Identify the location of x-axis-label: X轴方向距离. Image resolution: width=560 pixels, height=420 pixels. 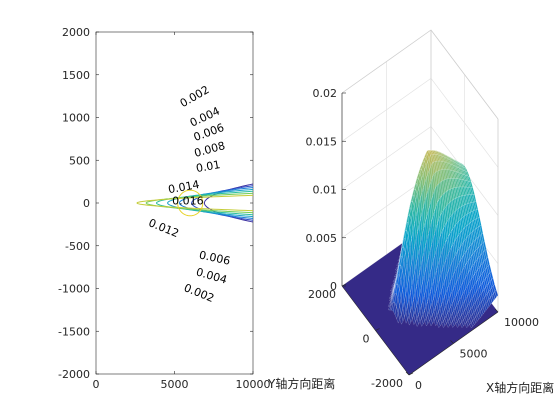
(520, 387).